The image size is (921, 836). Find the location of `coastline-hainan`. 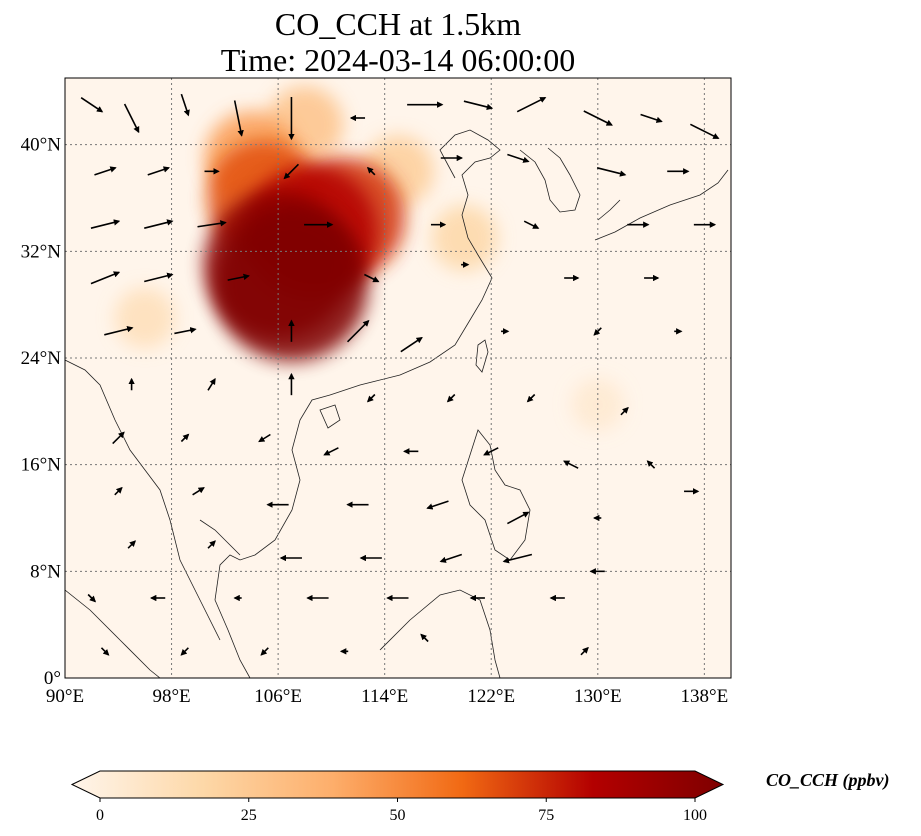

coastline-hainan is located at coordinates (330, 416).